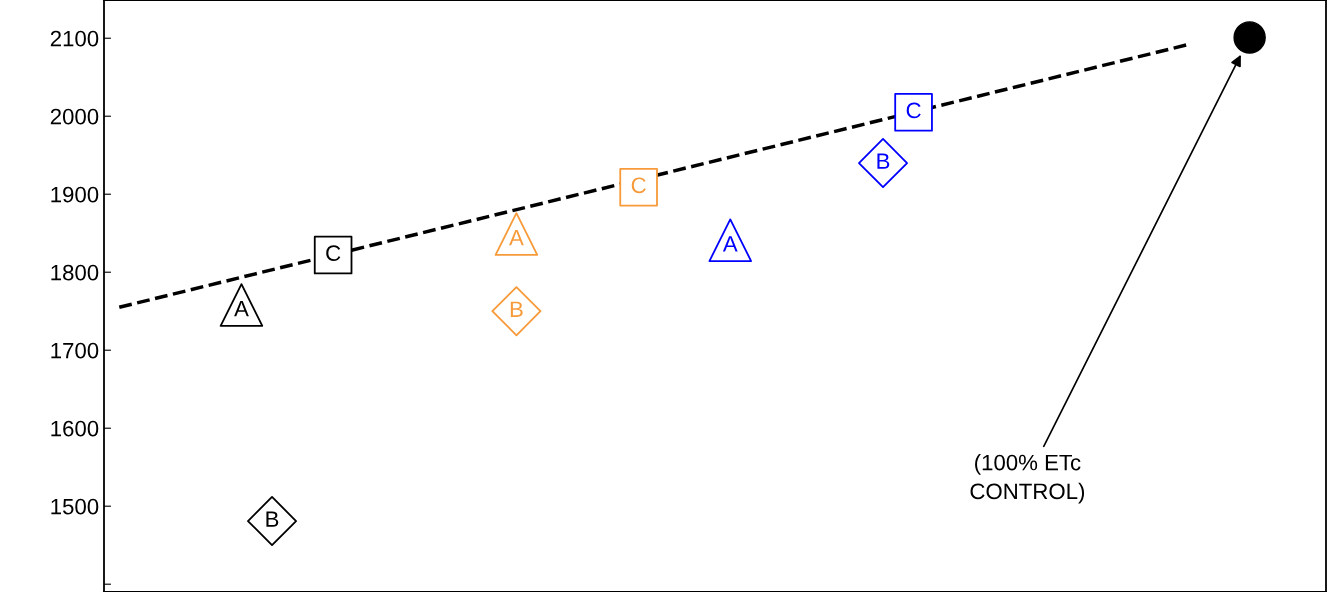 Image resolution: width=1328 pixels, height=592 pixels. What do you see at coordinates (75, 506) in the screenshot?
I see `y-tick-label: 1500` at bounding box center [75, 506].